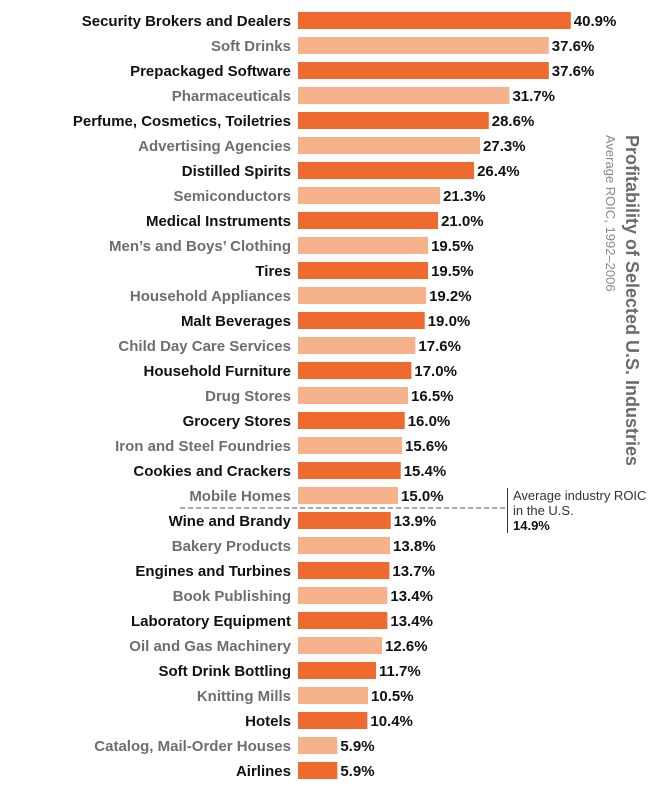 The image size is (652, 801). I want to click on value-label: 21.0%, so click(462, 221).